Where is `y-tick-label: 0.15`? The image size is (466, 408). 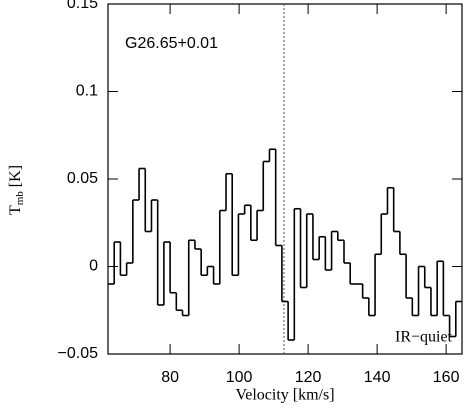 y-tick-label: 0.15 is located at coordinates (82, 6).